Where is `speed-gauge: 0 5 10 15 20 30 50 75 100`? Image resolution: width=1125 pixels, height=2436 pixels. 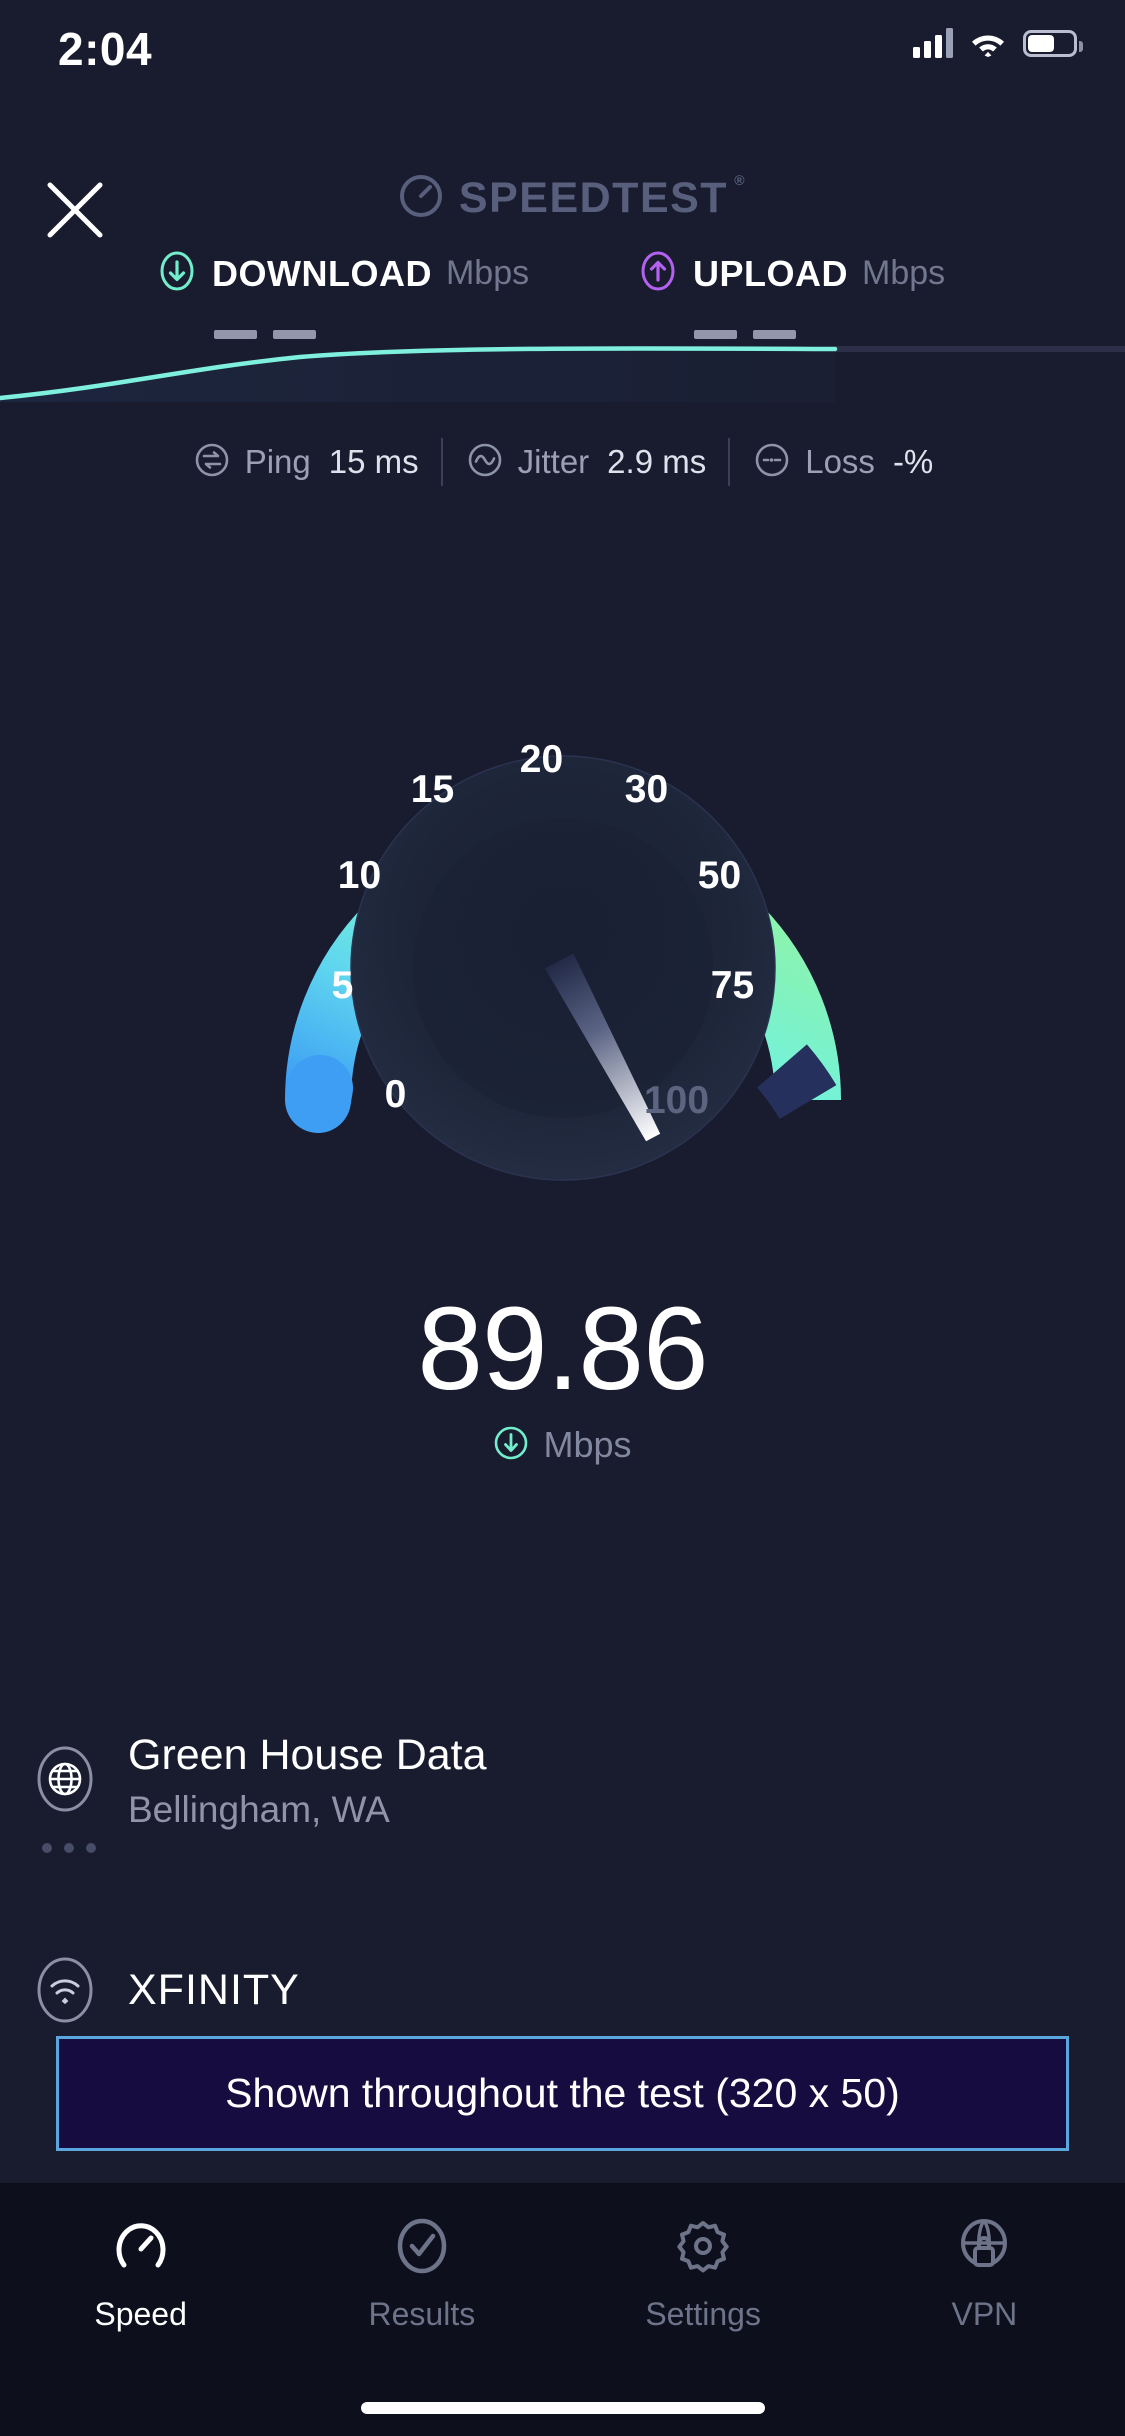 speed-gauge: 0 5 10 15 20 30 50 75 100 is located at coordinates (563, 924).